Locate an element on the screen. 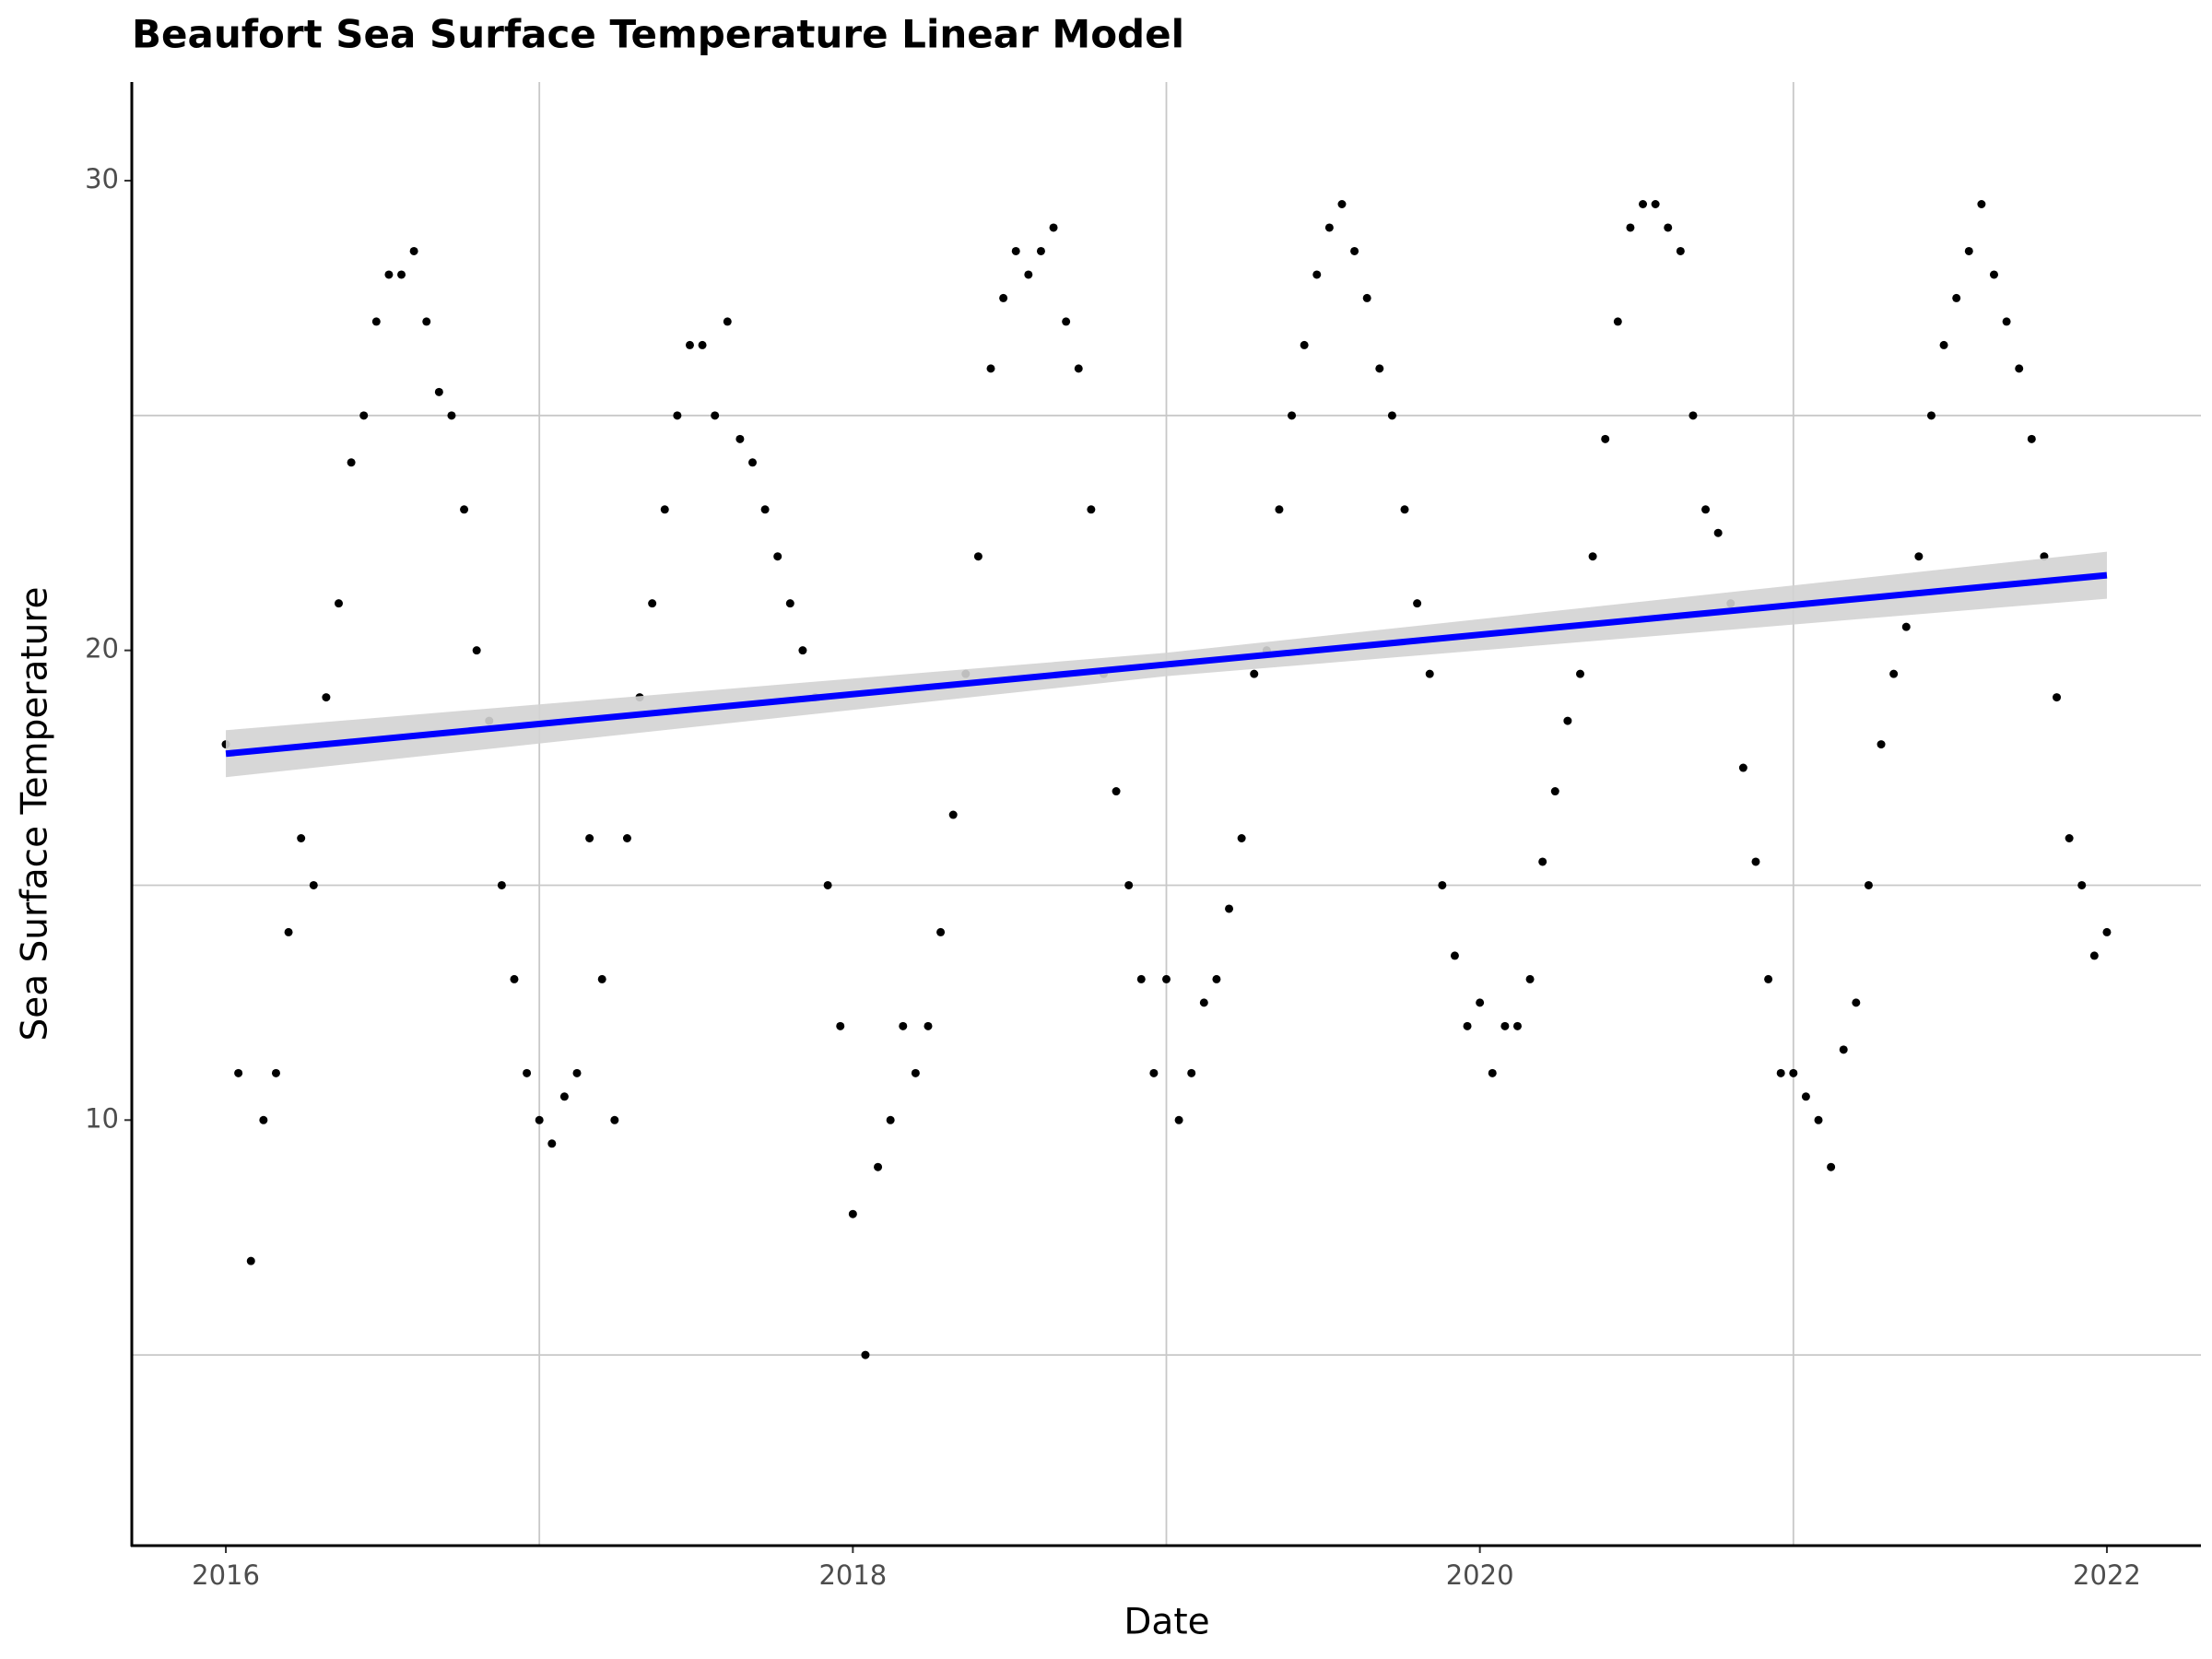  x-tick-label: 2020 is located at coordinates (1480, 1575).